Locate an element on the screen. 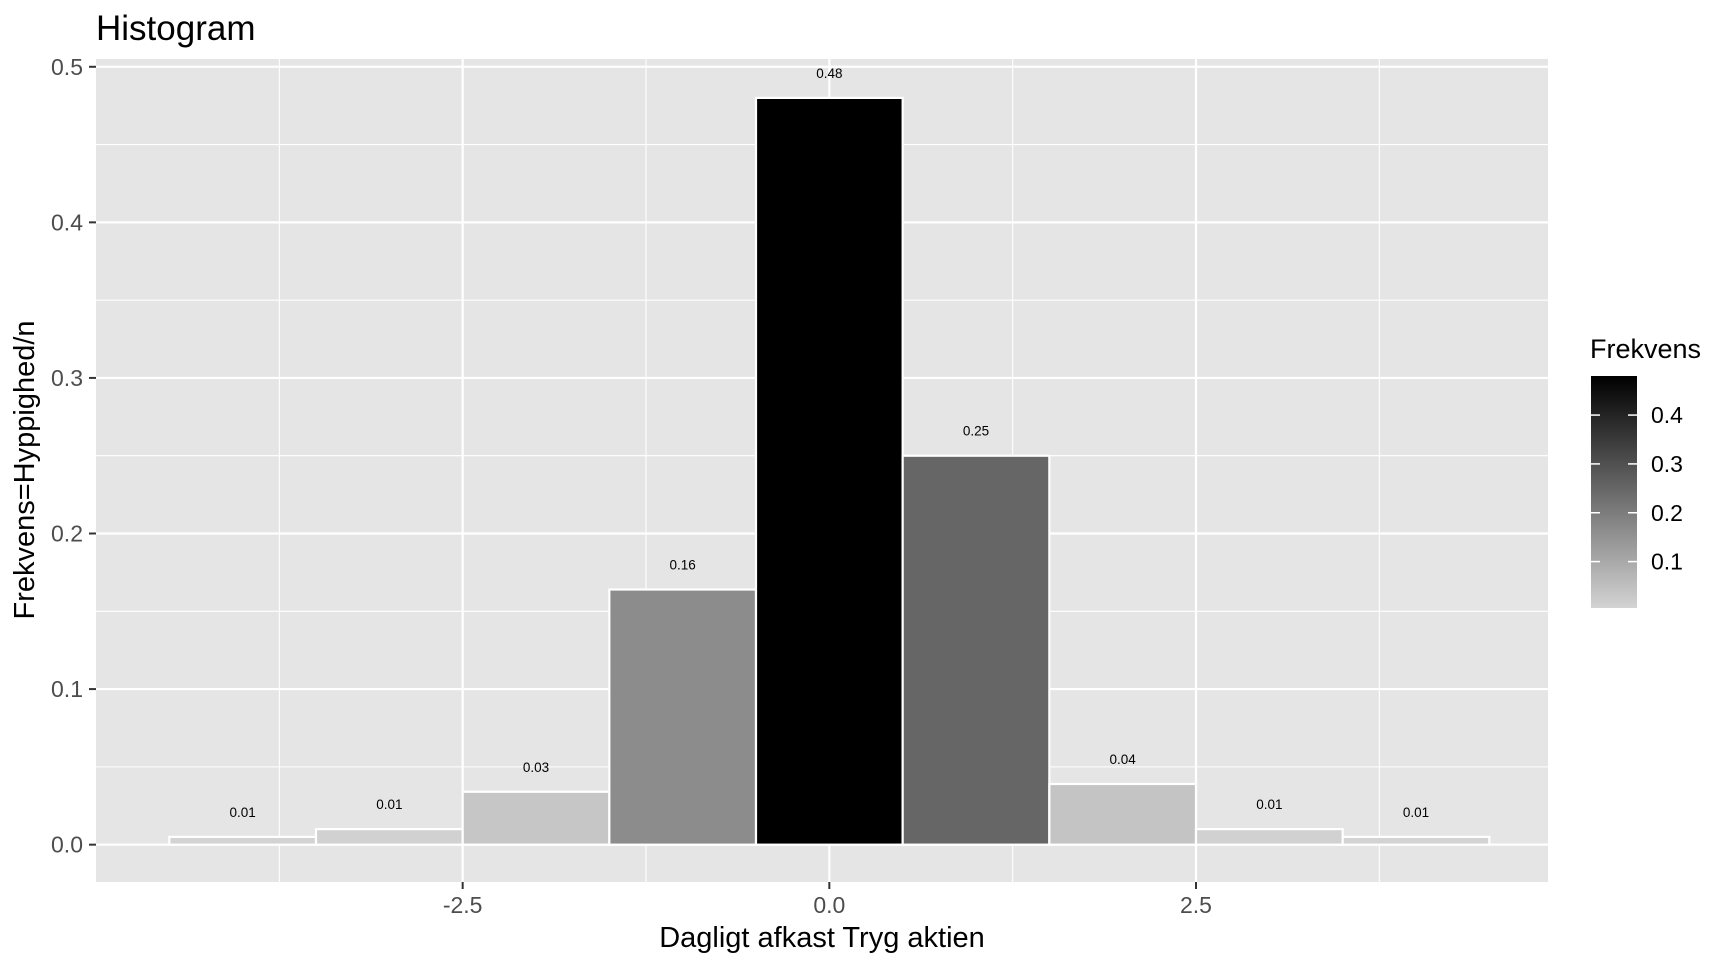  bar-value-label: 0.03 is located at coordinates (536, 767).